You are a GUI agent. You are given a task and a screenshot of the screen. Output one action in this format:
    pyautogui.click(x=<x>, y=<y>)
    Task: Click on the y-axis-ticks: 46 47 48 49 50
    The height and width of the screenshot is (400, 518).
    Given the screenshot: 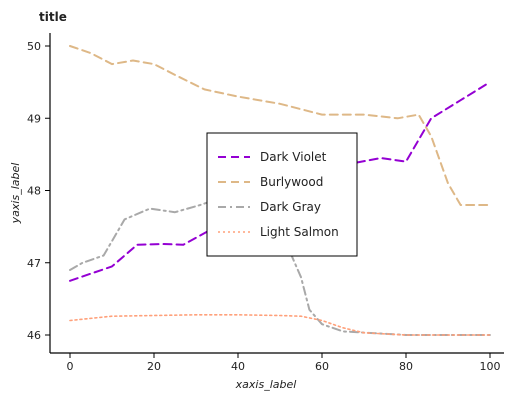 What is the action you would take?
    pyautogui.click(x=38, y=191)
    